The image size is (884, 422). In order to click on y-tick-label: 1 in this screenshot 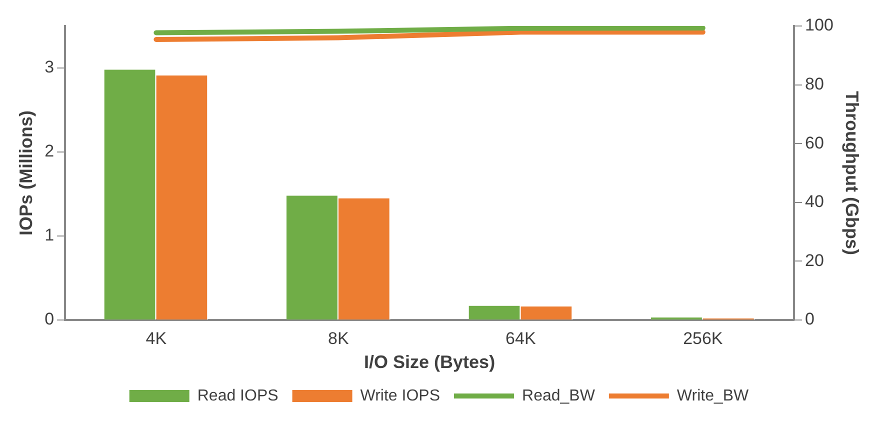, I will do `click(49, 235)`.